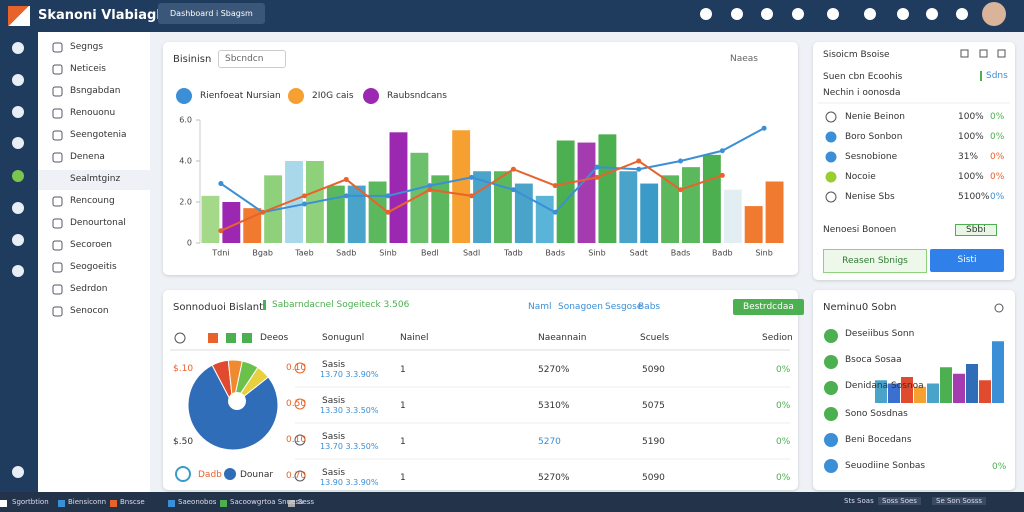  Describe the element at coordinates (91, 245) in the screenshot. I see `menu-item: Secoroen` at that location.